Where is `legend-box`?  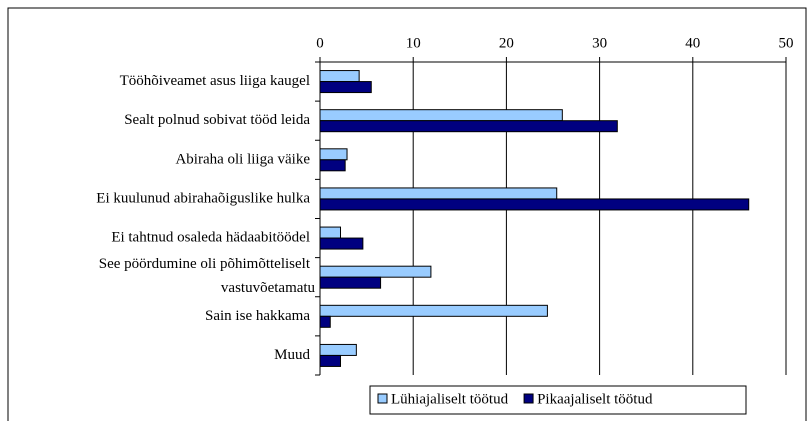 legend-box is located at coordinates (558, 400).